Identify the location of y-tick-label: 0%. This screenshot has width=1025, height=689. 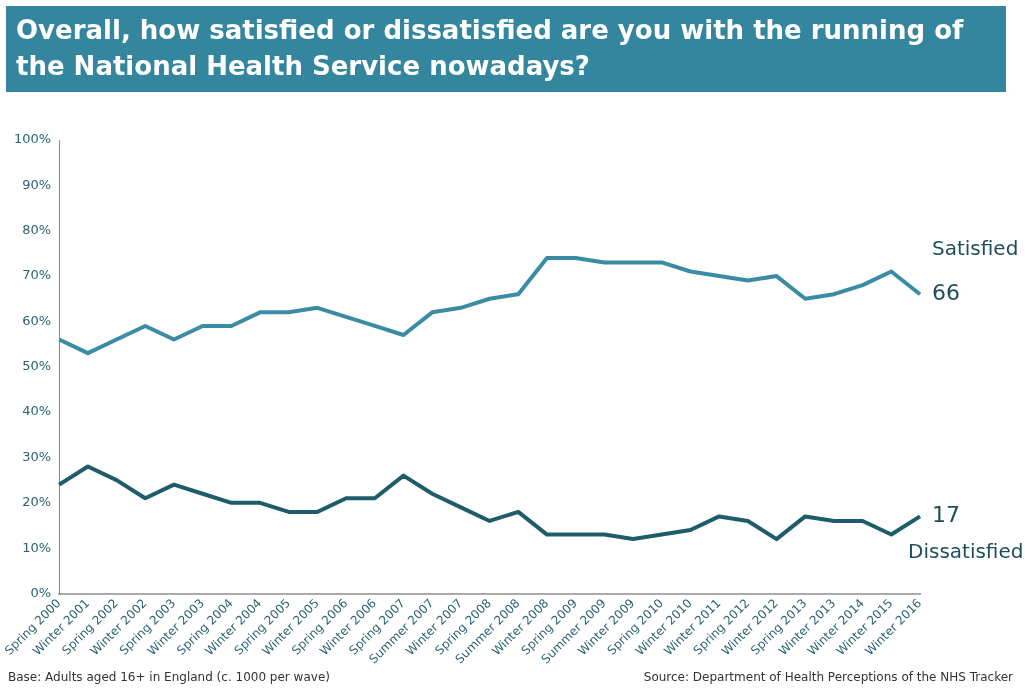
(41, 592).